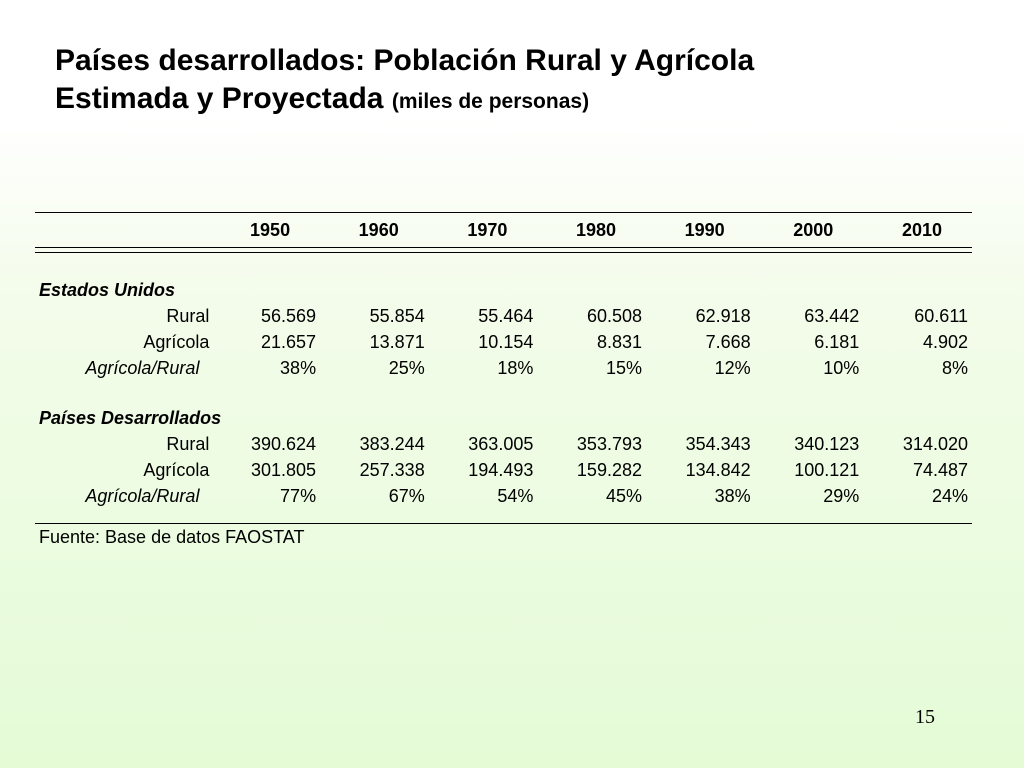  Describe the element at coordinates (941, 316) in the screenshot. I see `data-cell: 60.611` at that location.